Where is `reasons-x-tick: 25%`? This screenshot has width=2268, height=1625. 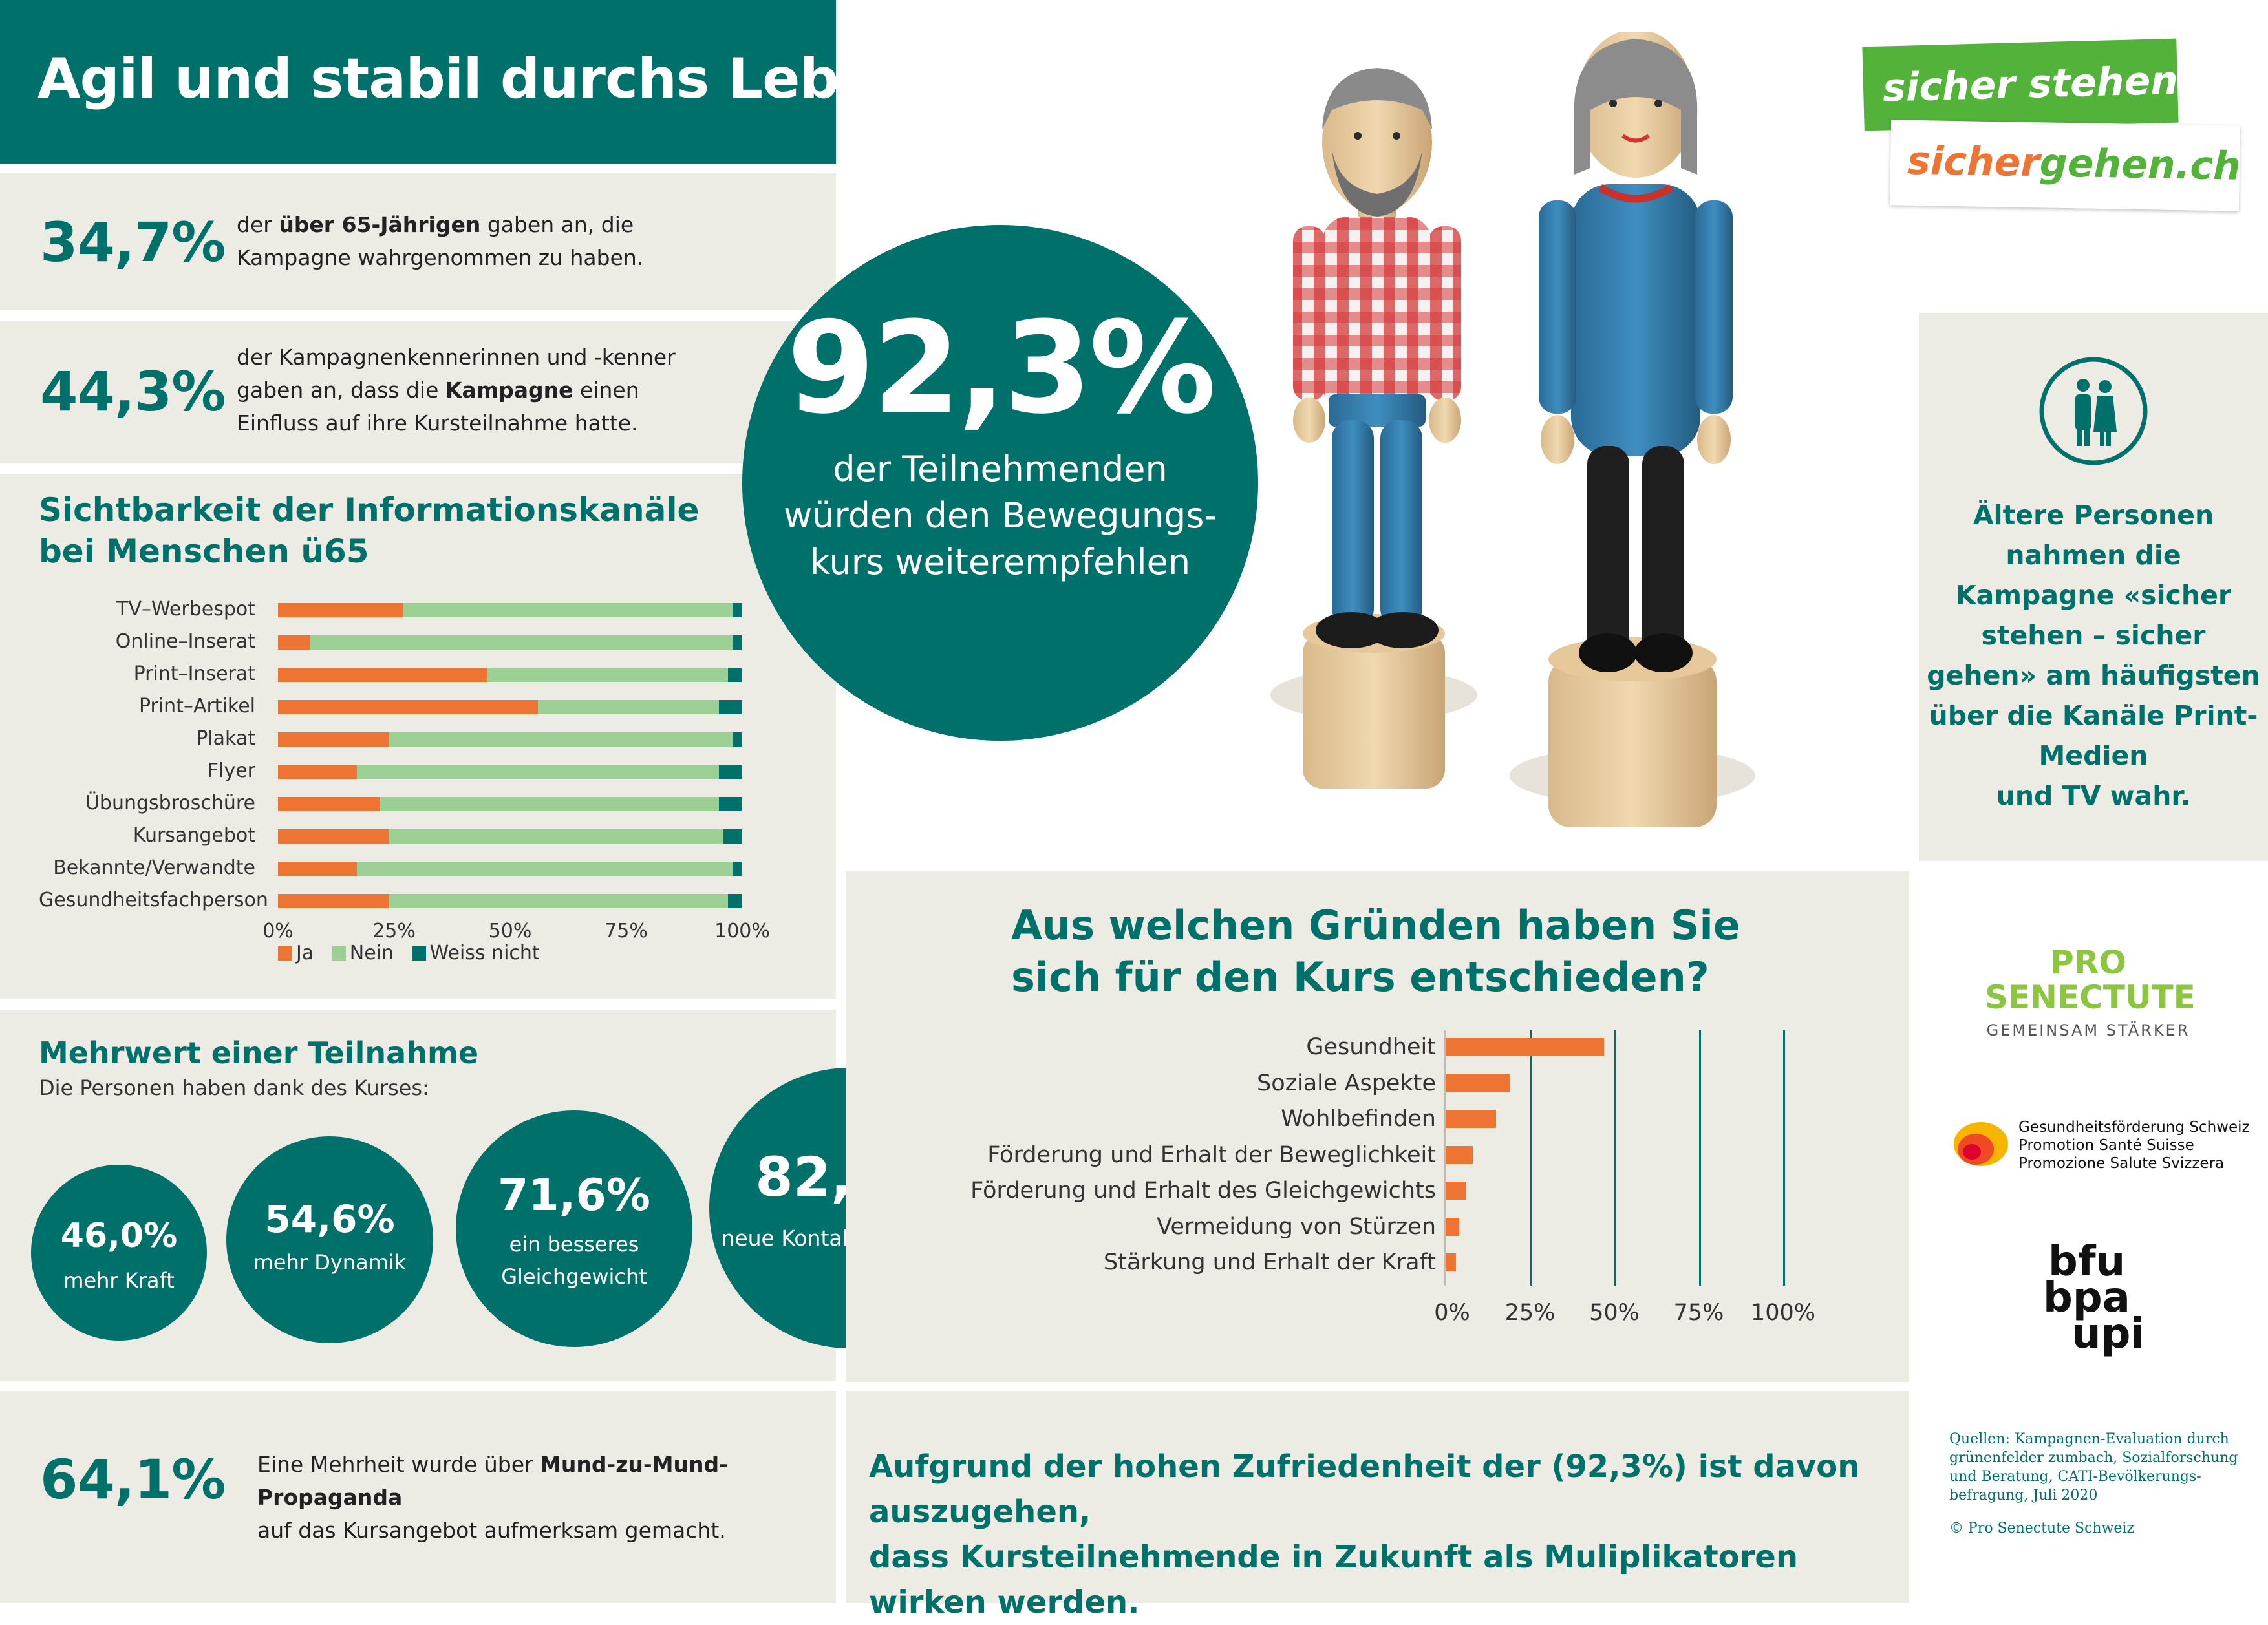 reasons-x-tick: 25% is located at coordinates (1530, 1312).